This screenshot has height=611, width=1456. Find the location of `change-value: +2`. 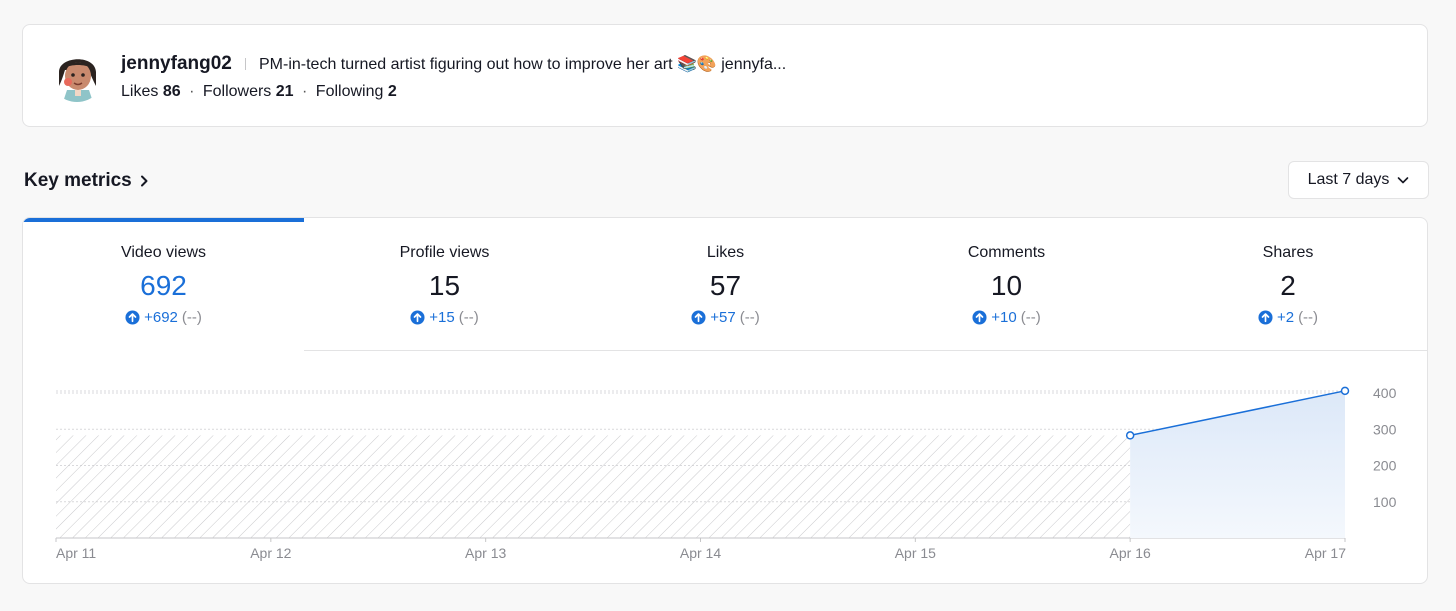

change-value: +2 is located at coordinates (1285, 317).